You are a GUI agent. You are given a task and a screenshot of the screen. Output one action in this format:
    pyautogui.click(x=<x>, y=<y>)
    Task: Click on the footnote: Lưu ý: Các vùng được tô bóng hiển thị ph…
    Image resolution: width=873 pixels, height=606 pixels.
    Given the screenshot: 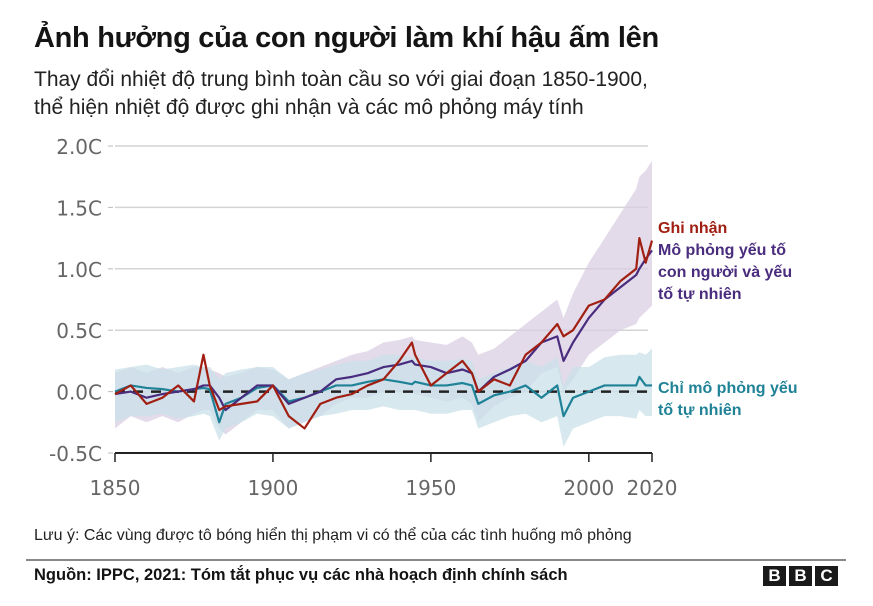 What is the action you would take?
    pyautogui.click(x=333, y=535)
    